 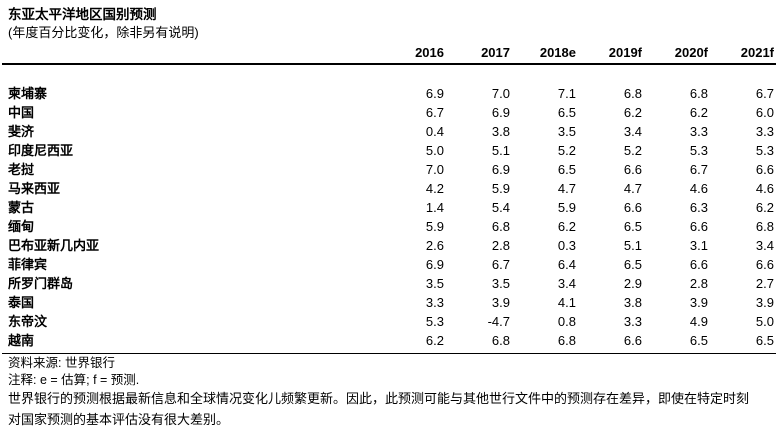 I want to click on country-name: 柬埔寨, so click(x=28, y=93).